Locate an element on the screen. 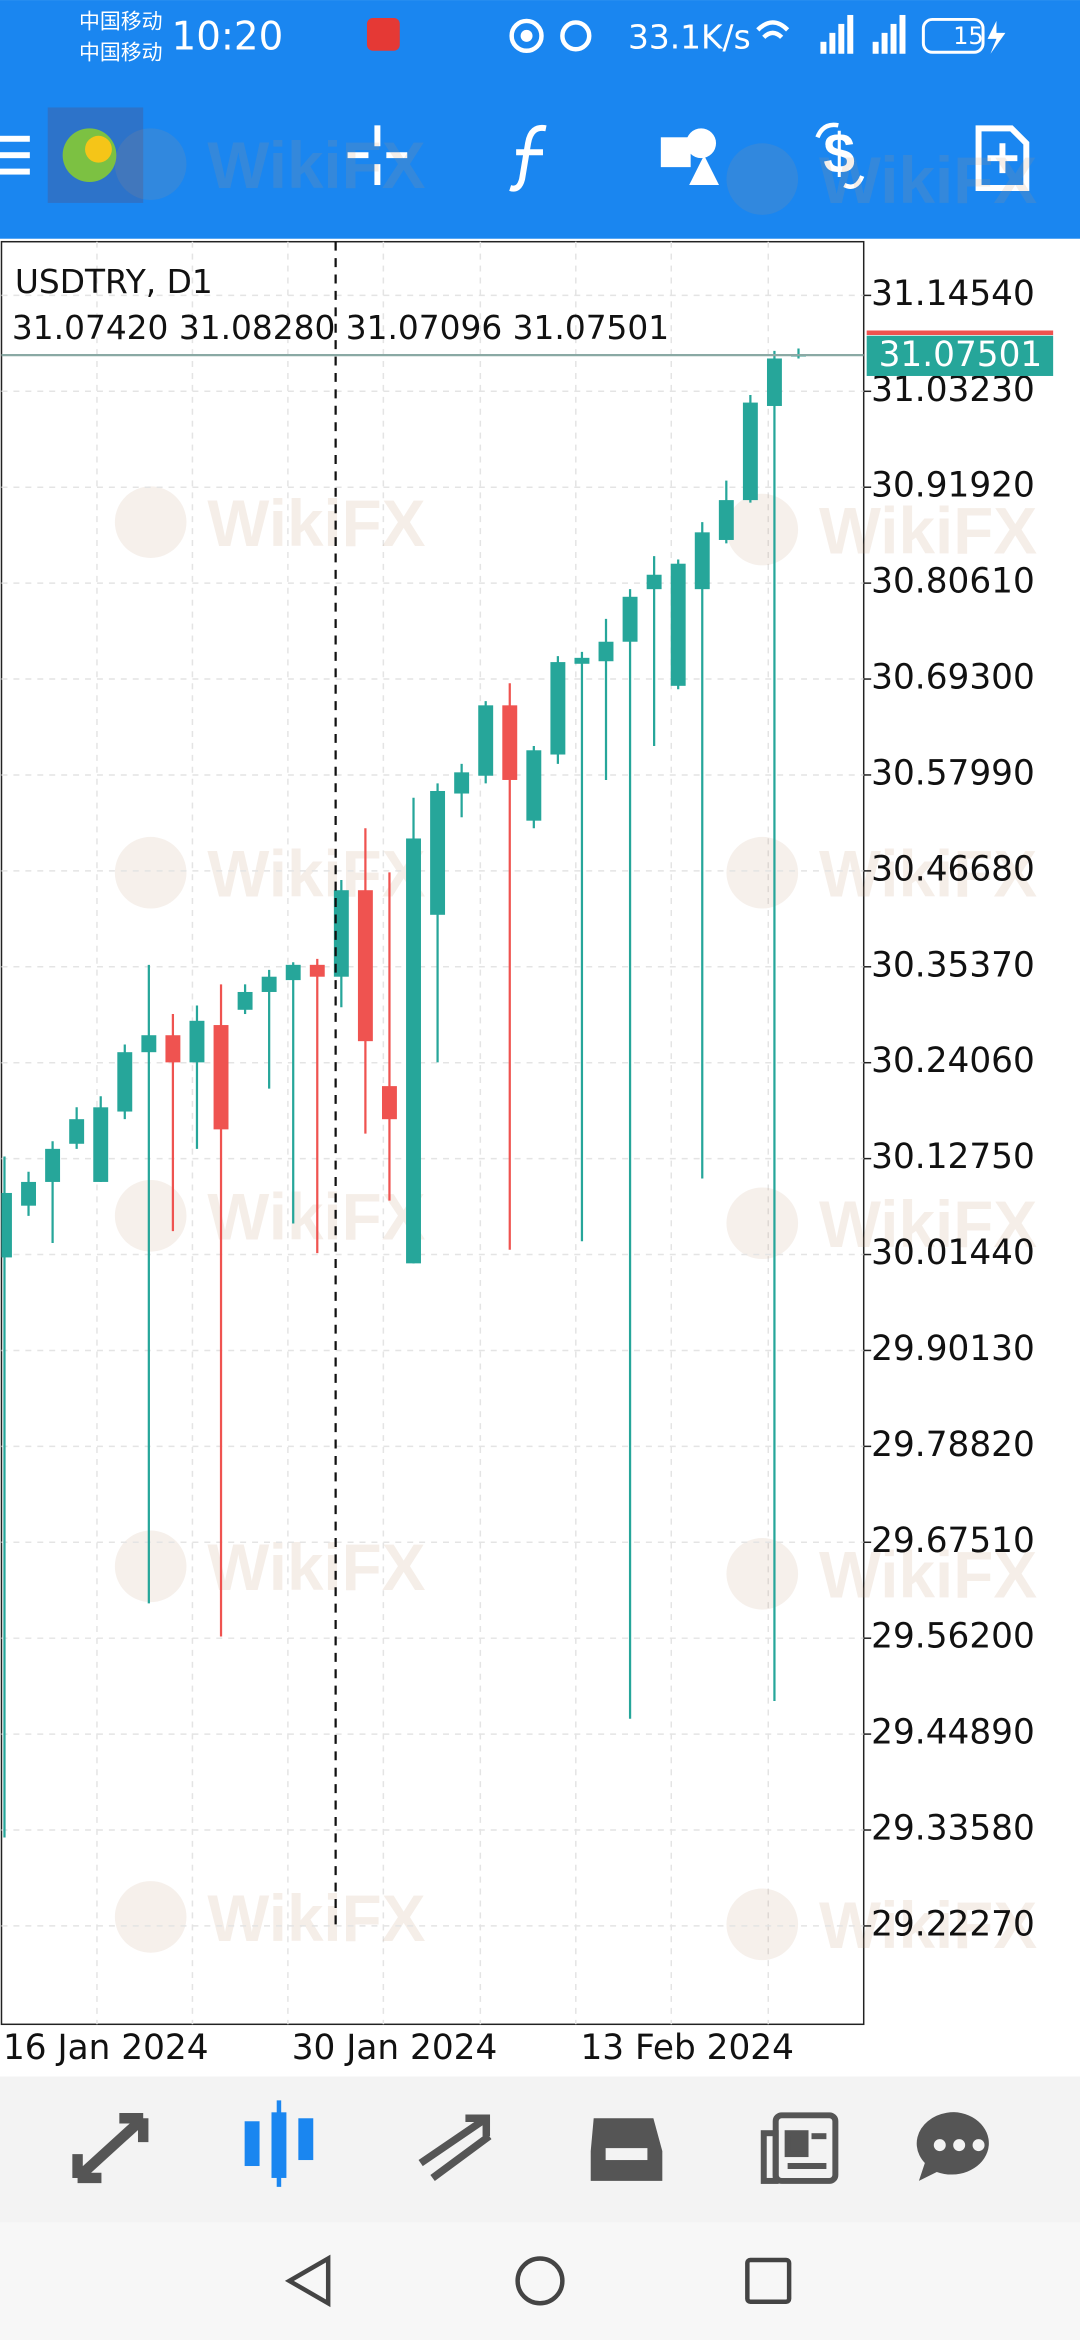 The image size is (1080, 2340). new-order-button is located at coordinates (1002, 158).